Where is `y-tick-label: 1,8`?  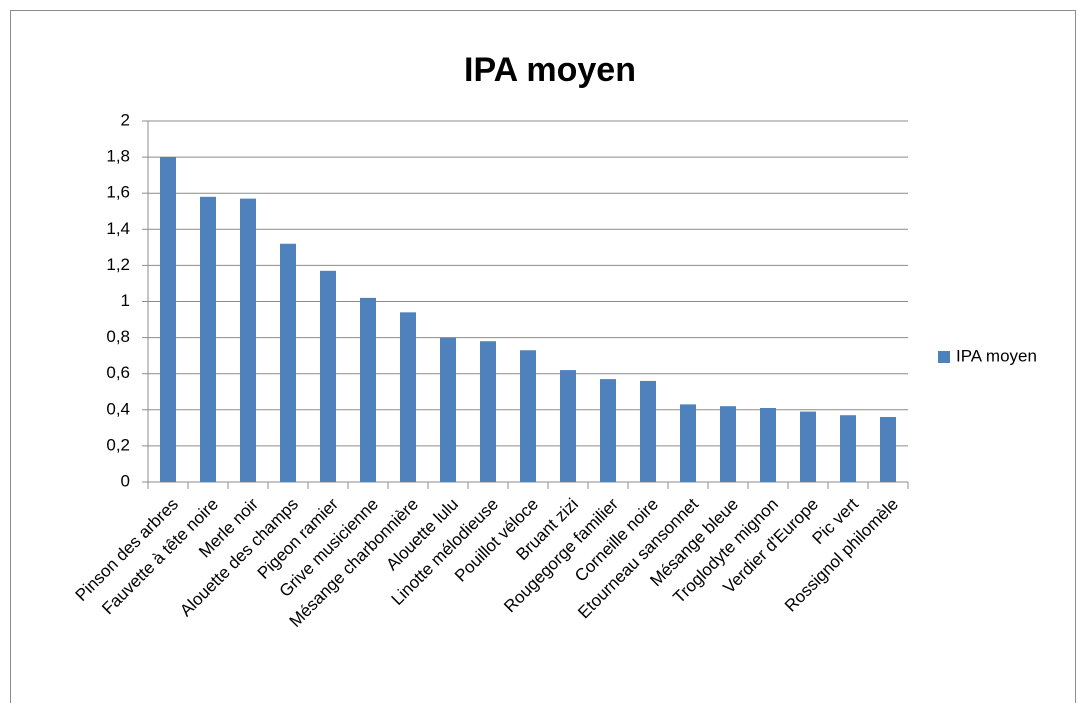
y-tick-label: 1,8 is located at coordinates (118, 156).